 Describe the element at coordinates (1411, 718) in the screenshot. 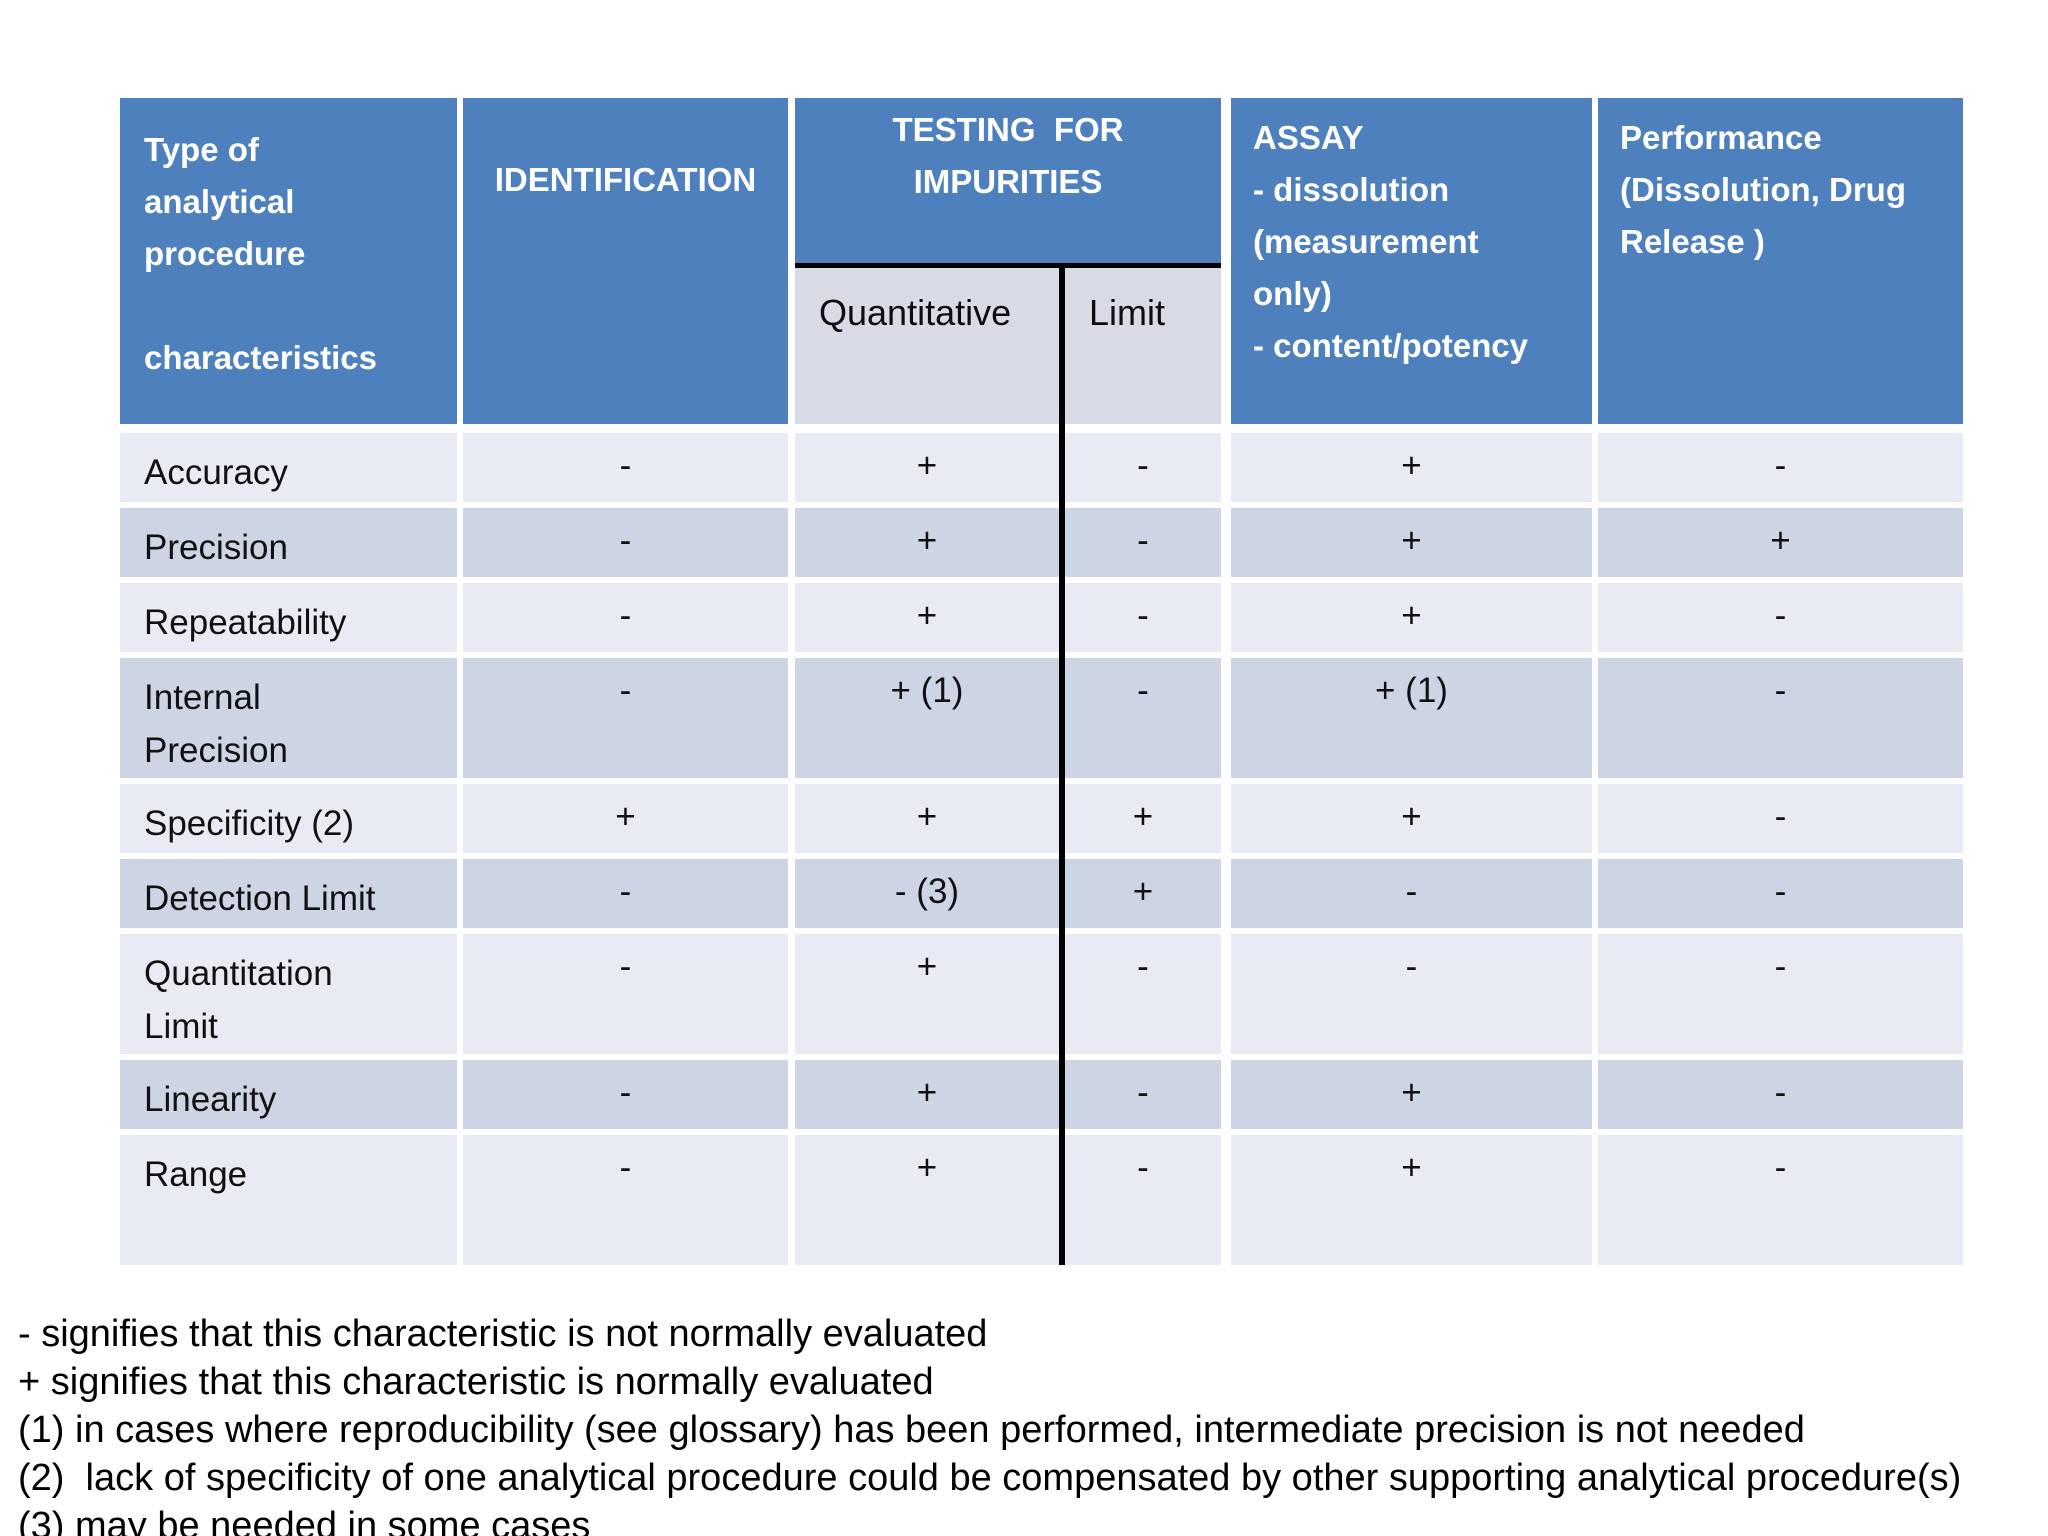

I see `cell-assay: + (1)` at that location.